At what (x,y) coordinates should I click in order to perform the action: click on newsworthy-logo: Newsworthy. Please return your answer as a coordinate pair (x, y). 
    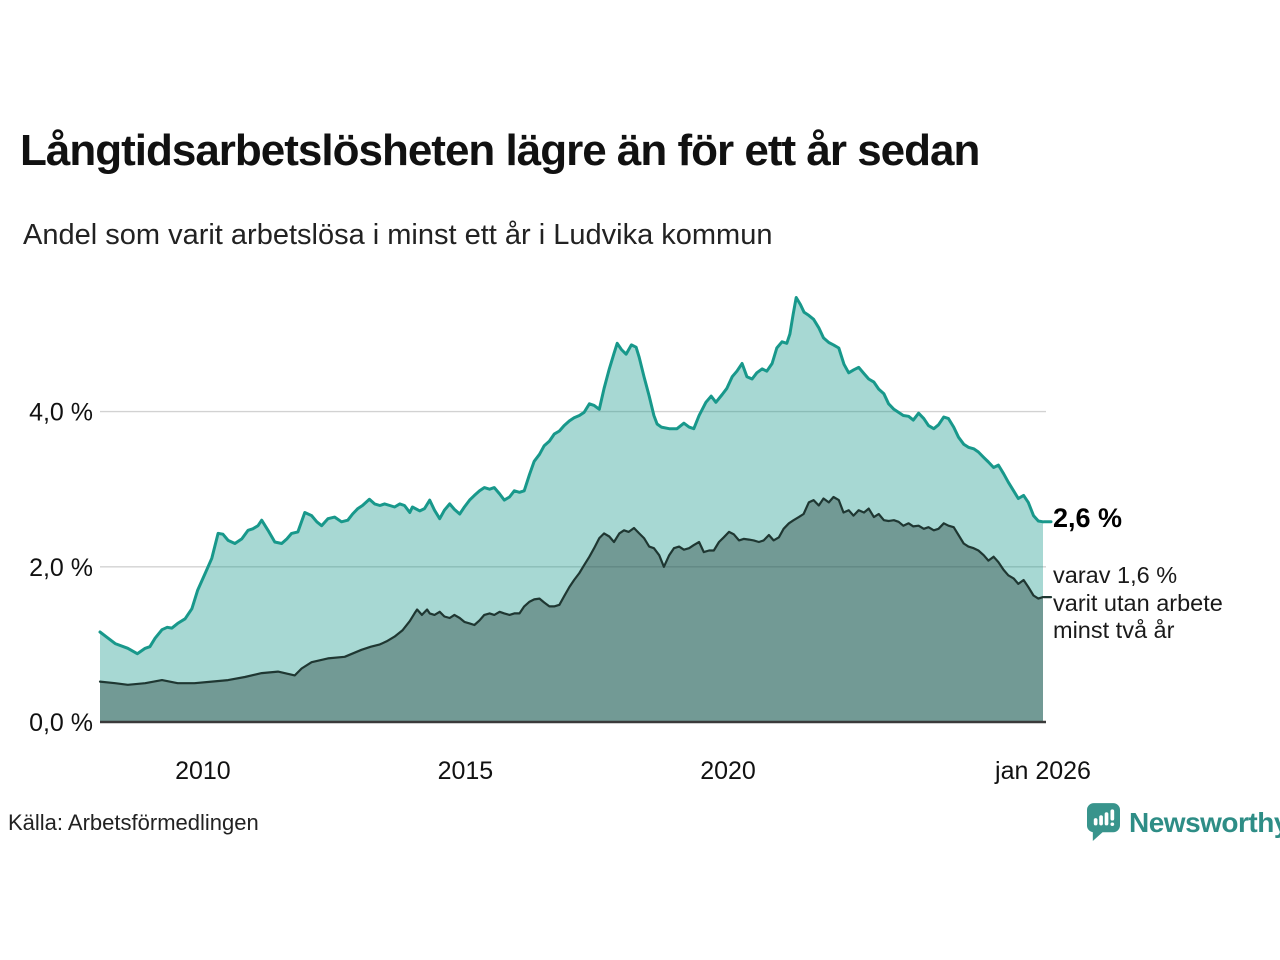
    Looking at the image, I should click on (1183, 822).